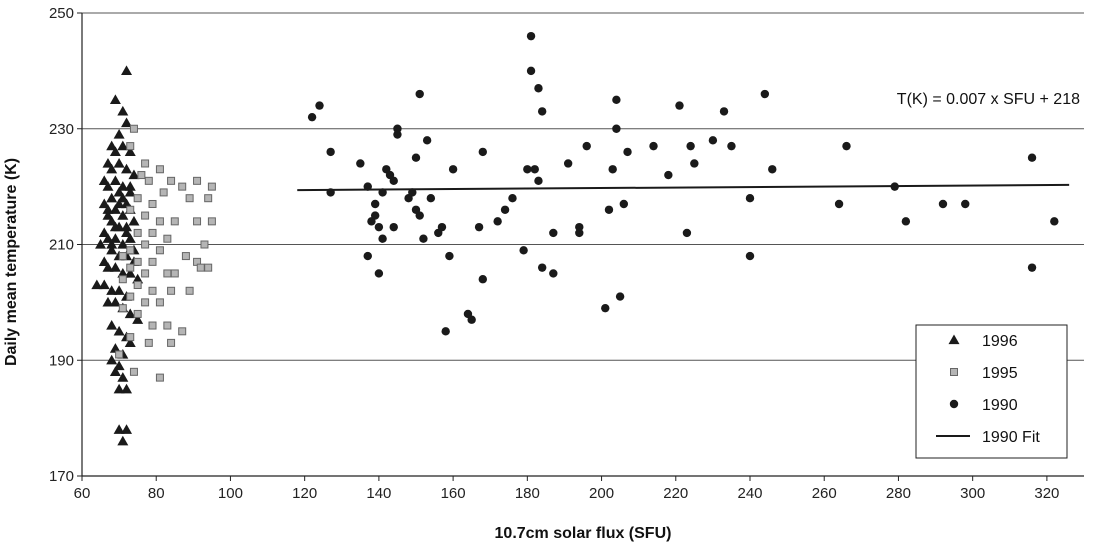  Describe the element at coordinates (954, 372) in the screenshot. I see `legend-marker-1995` at that location.